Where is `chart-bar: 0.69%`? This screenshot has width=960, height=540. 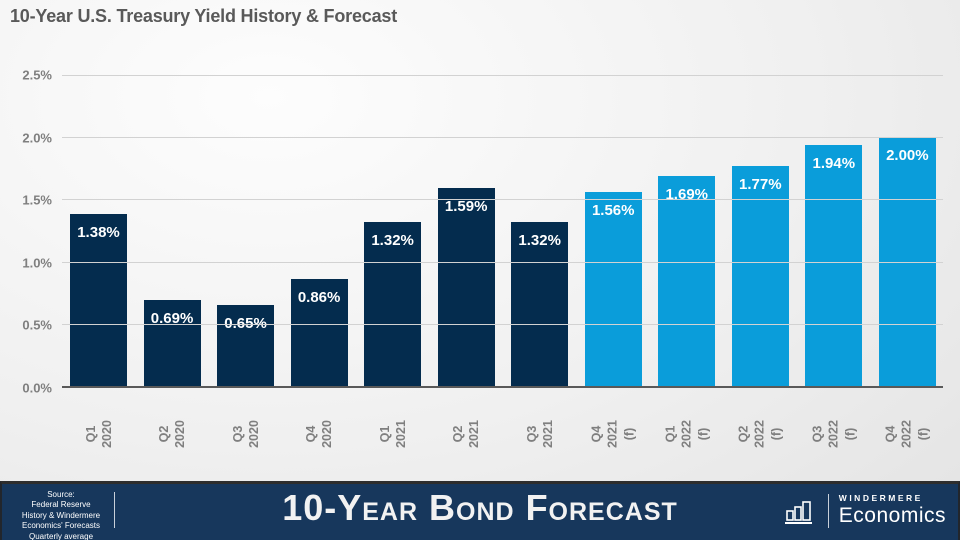
chart-bar: 0.69% is located at coordinates (172, 343).